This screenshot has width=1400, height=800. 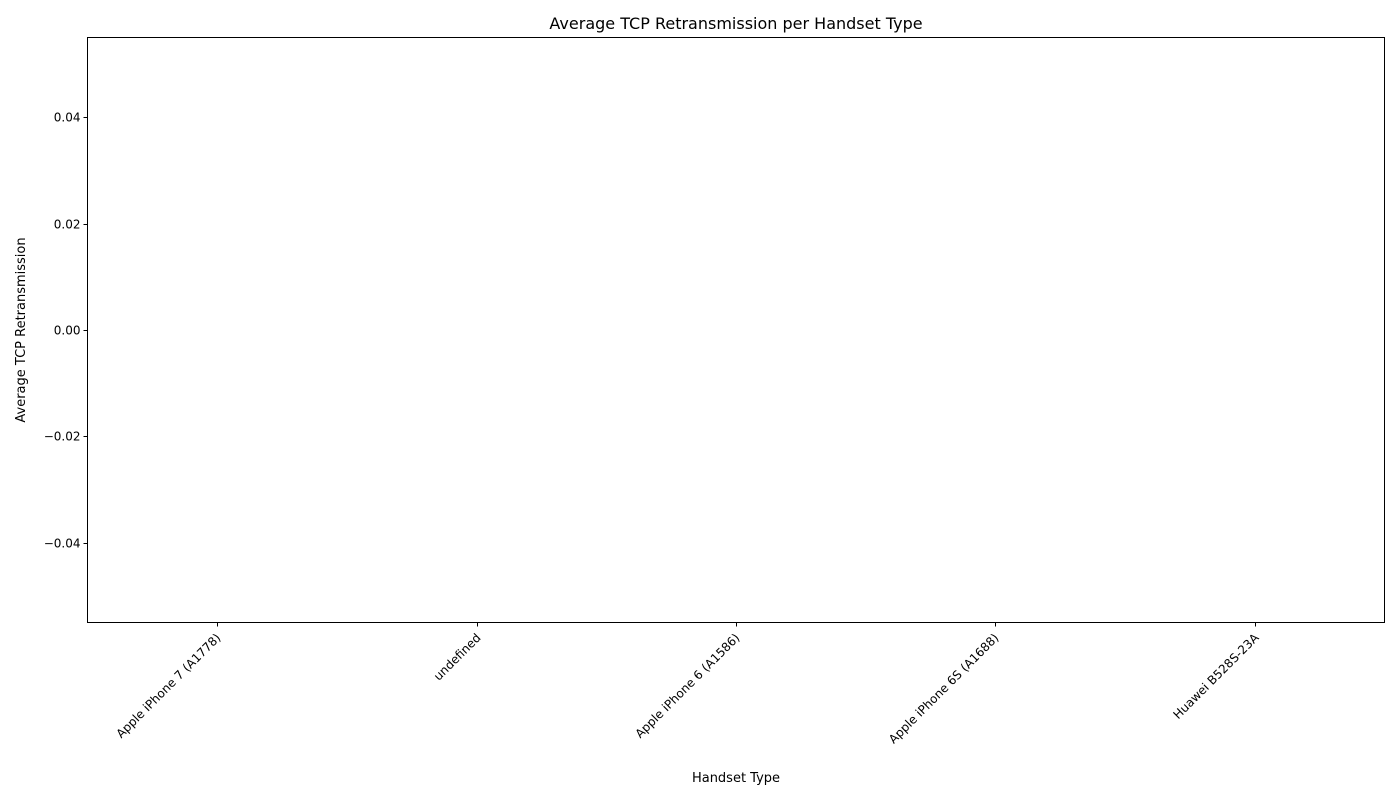 I want to click on y-axis-title: Average TCP Retransmission, so click(x=21, y=329).